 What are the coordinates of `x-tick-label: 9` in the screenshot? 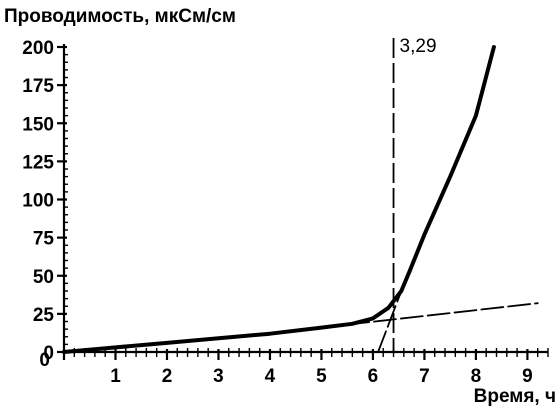 It's located at (527, 376).